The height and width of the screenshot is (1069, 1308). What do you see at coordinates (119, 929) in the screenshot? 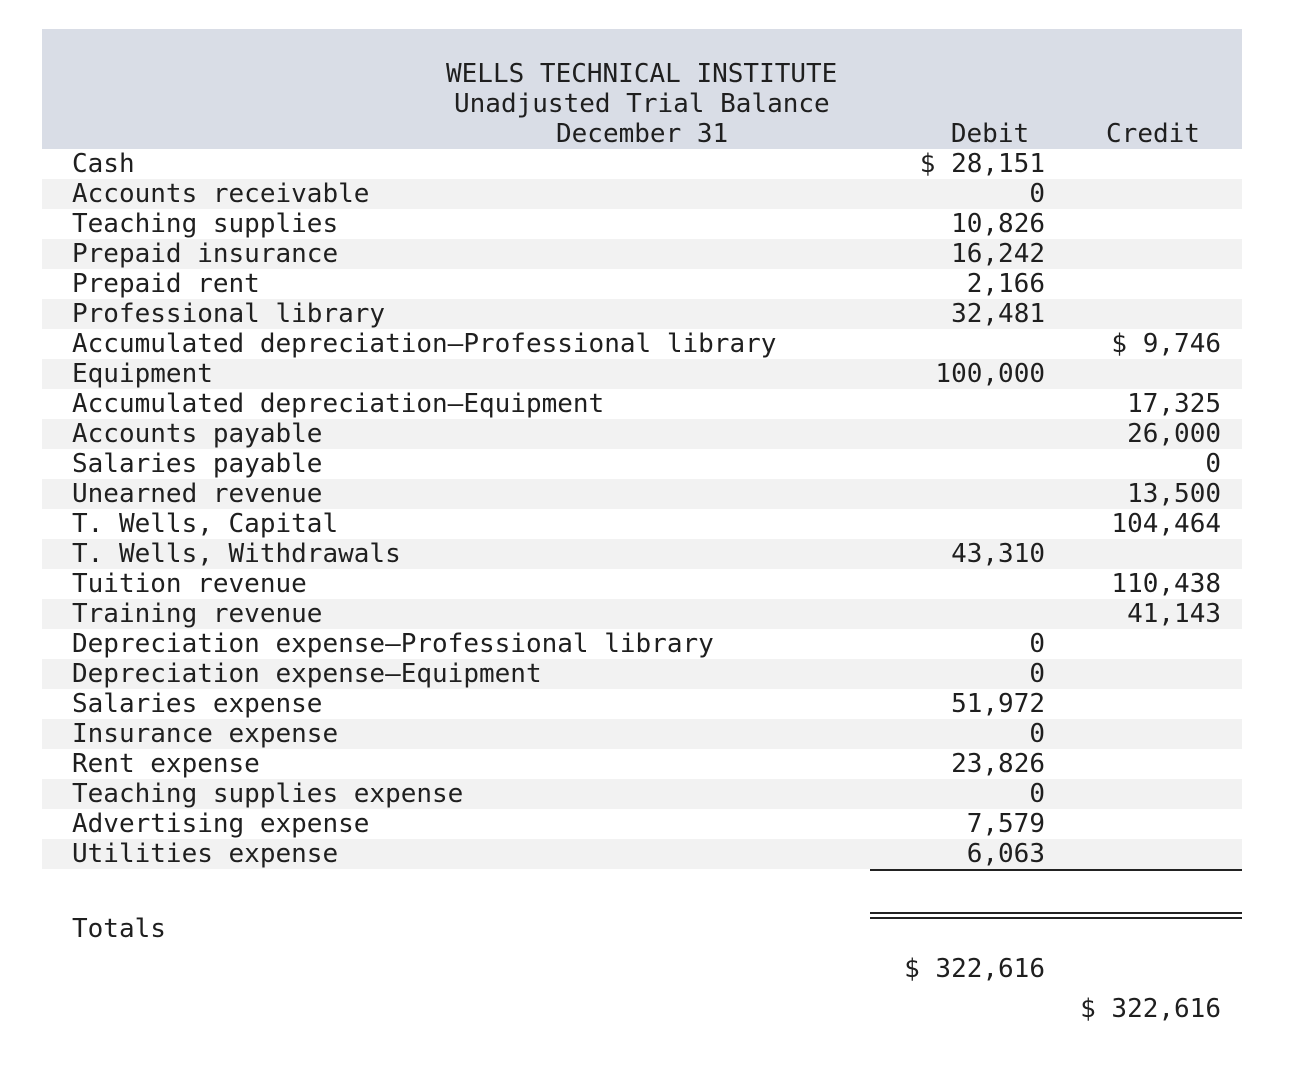
I see `totals-label: Totals` at bounding box center [119, 929].